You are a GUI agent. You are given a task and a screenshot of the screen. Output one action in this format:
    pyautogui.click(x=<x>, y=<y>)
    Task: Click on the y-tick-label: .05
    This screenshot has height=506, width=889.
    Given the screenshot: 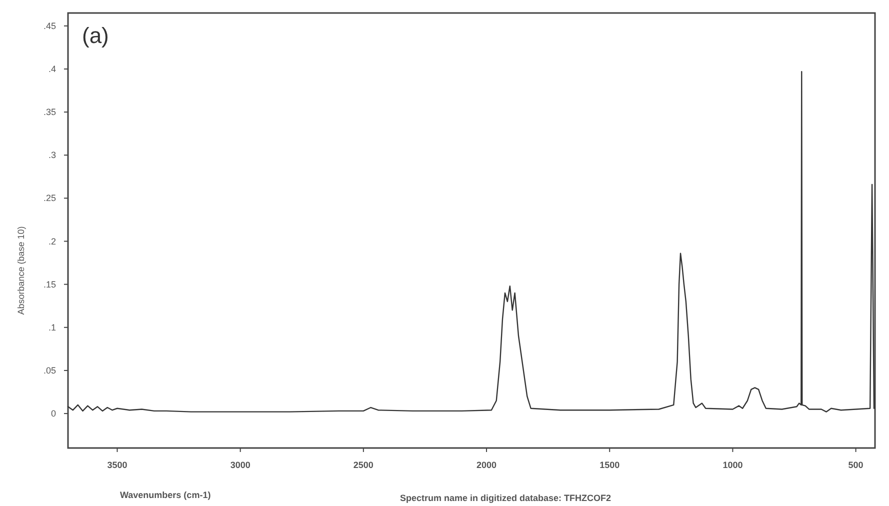 What is the action you would take?
    pyautogui.click(x=49, y=370)
    